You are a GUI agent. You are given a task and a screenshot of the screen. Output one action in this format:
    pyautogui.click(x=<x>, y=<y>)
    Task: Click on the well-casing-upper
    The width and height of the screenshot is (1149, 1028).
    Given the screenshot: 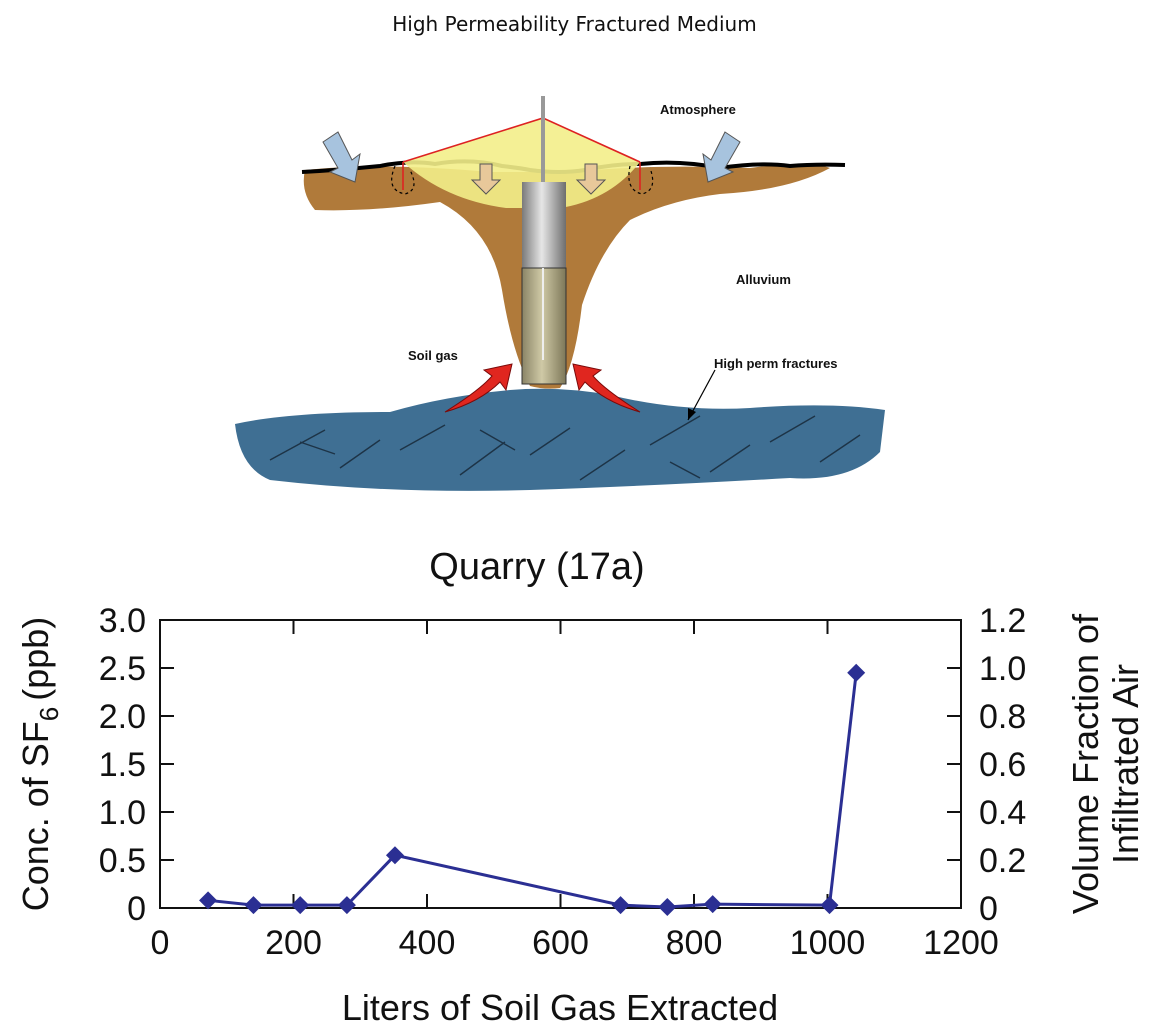 What is the action you would take?
    pyautogui.click(x=544, y=225)
    